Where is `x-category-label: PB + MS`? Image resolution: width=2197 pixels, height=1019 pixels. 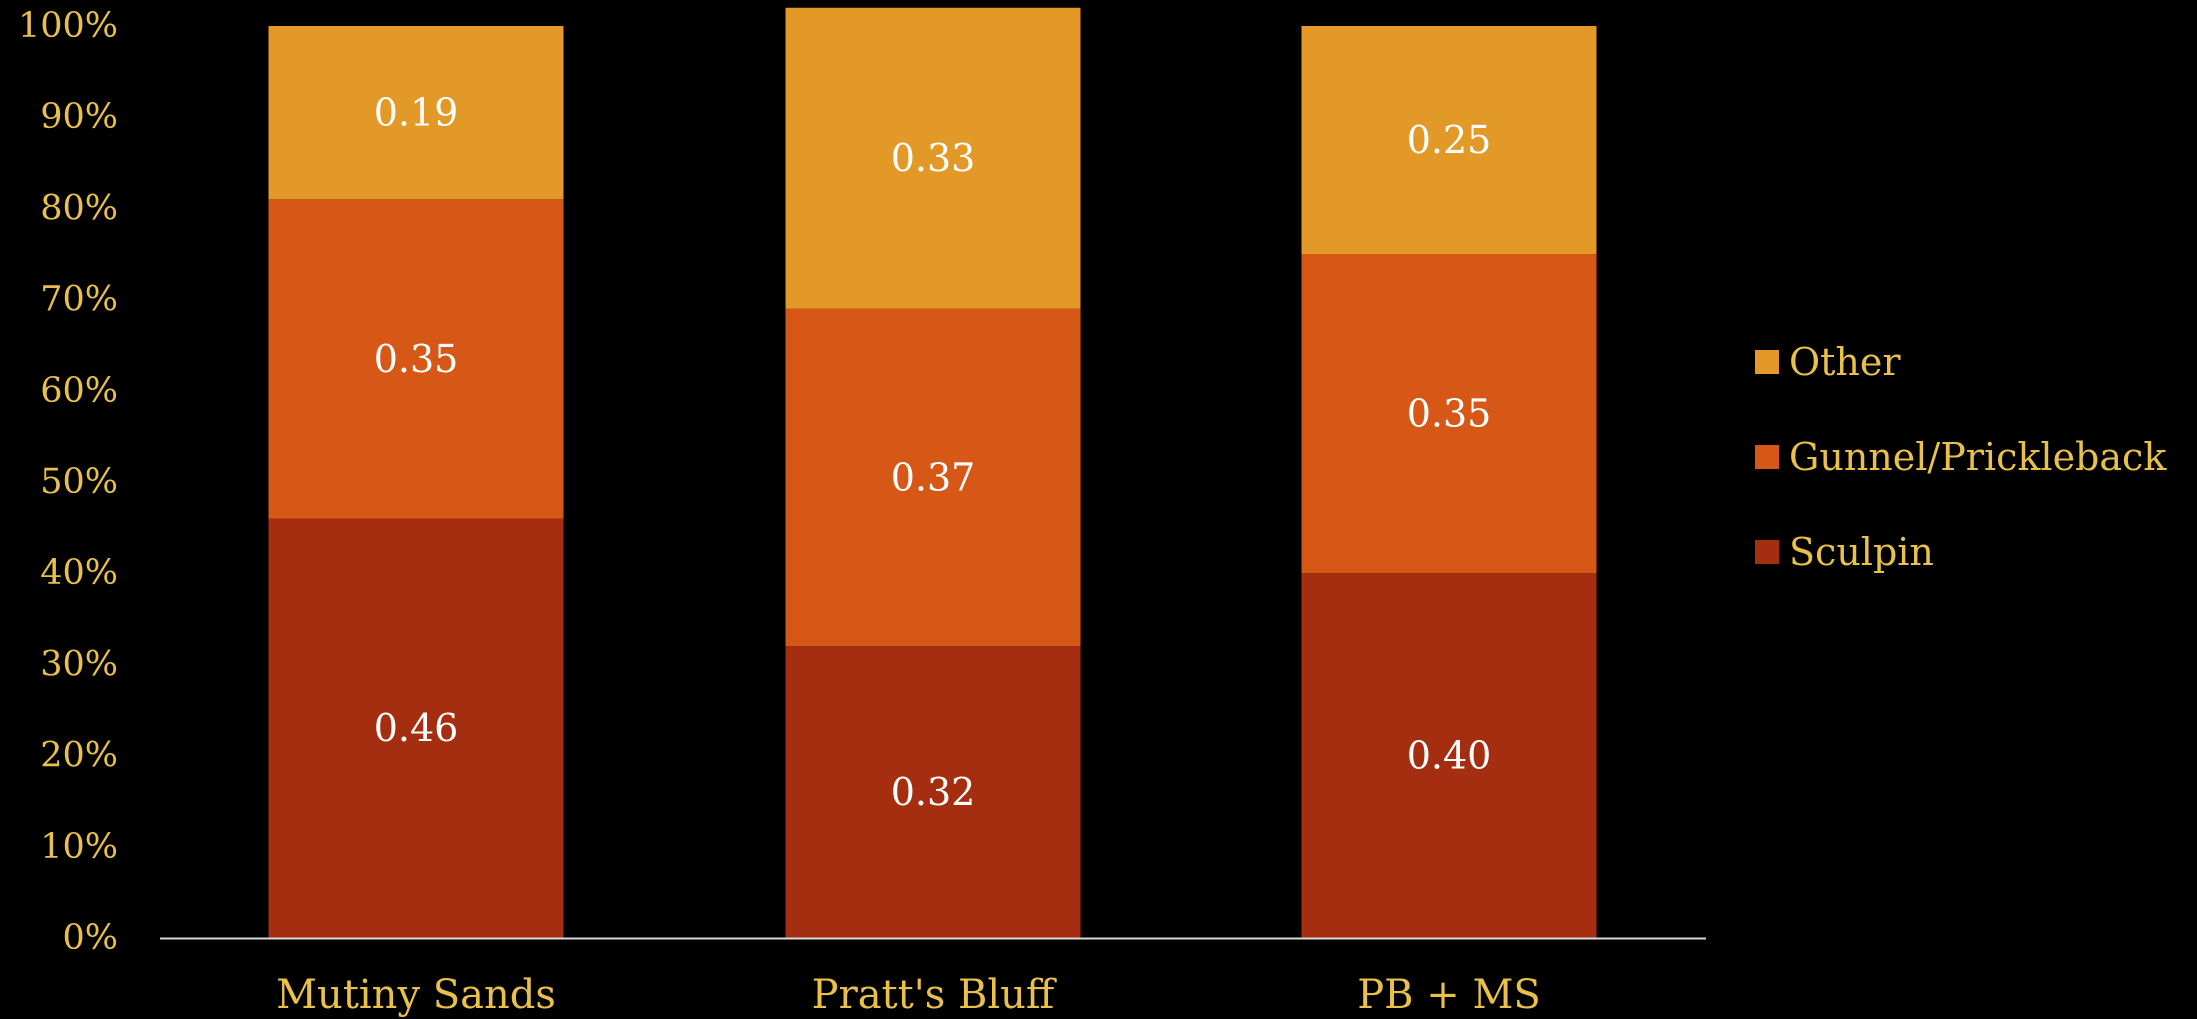
x-category-label: PB + MS is located at coordinates (1449, 995).